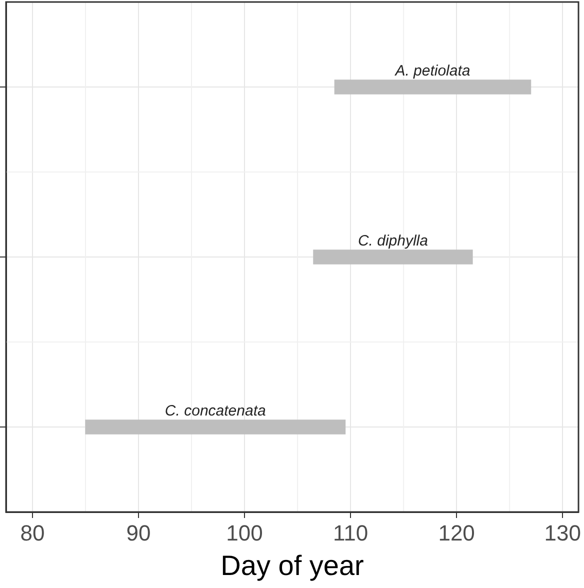 This screenshot has width=584, height=588. I want to click on x-tick-label: 130, so click(562, 533).